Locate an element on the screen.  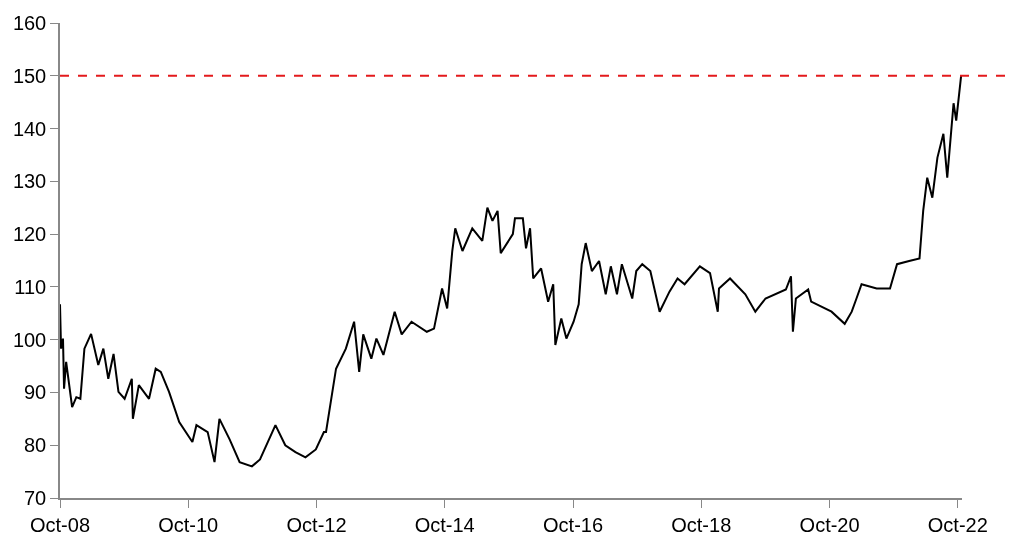
x-tick-label: Oct-20 is located at coordinates (829, 524).